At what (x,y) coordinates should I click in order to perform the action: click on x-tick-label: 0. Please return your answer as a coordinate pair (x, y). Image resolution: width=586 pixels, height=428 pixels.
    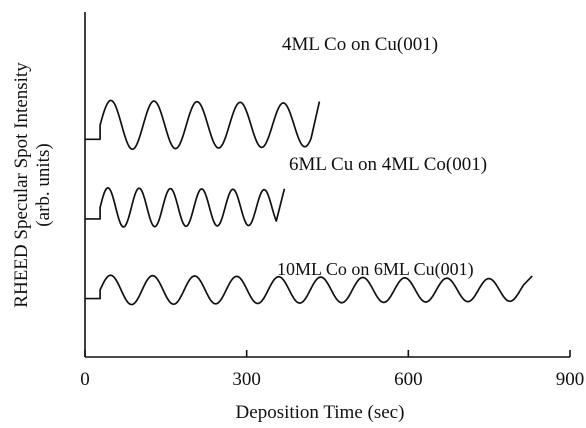
    Looking at the image, I should click on (85, 379).